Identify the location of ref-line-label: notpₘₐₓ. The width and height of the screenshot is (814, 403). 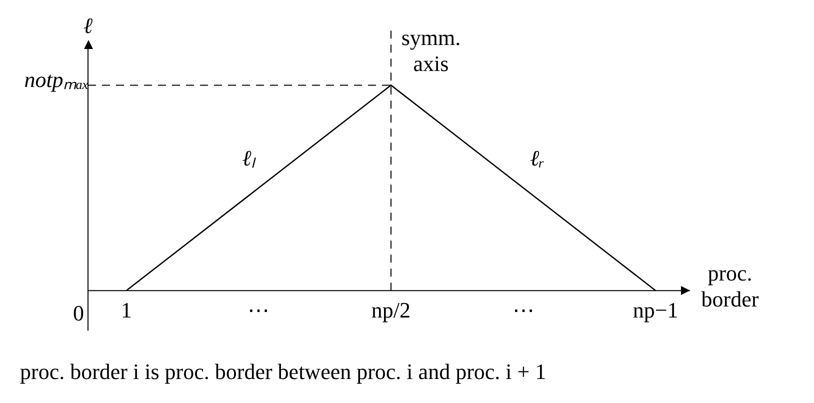
(56, 79).